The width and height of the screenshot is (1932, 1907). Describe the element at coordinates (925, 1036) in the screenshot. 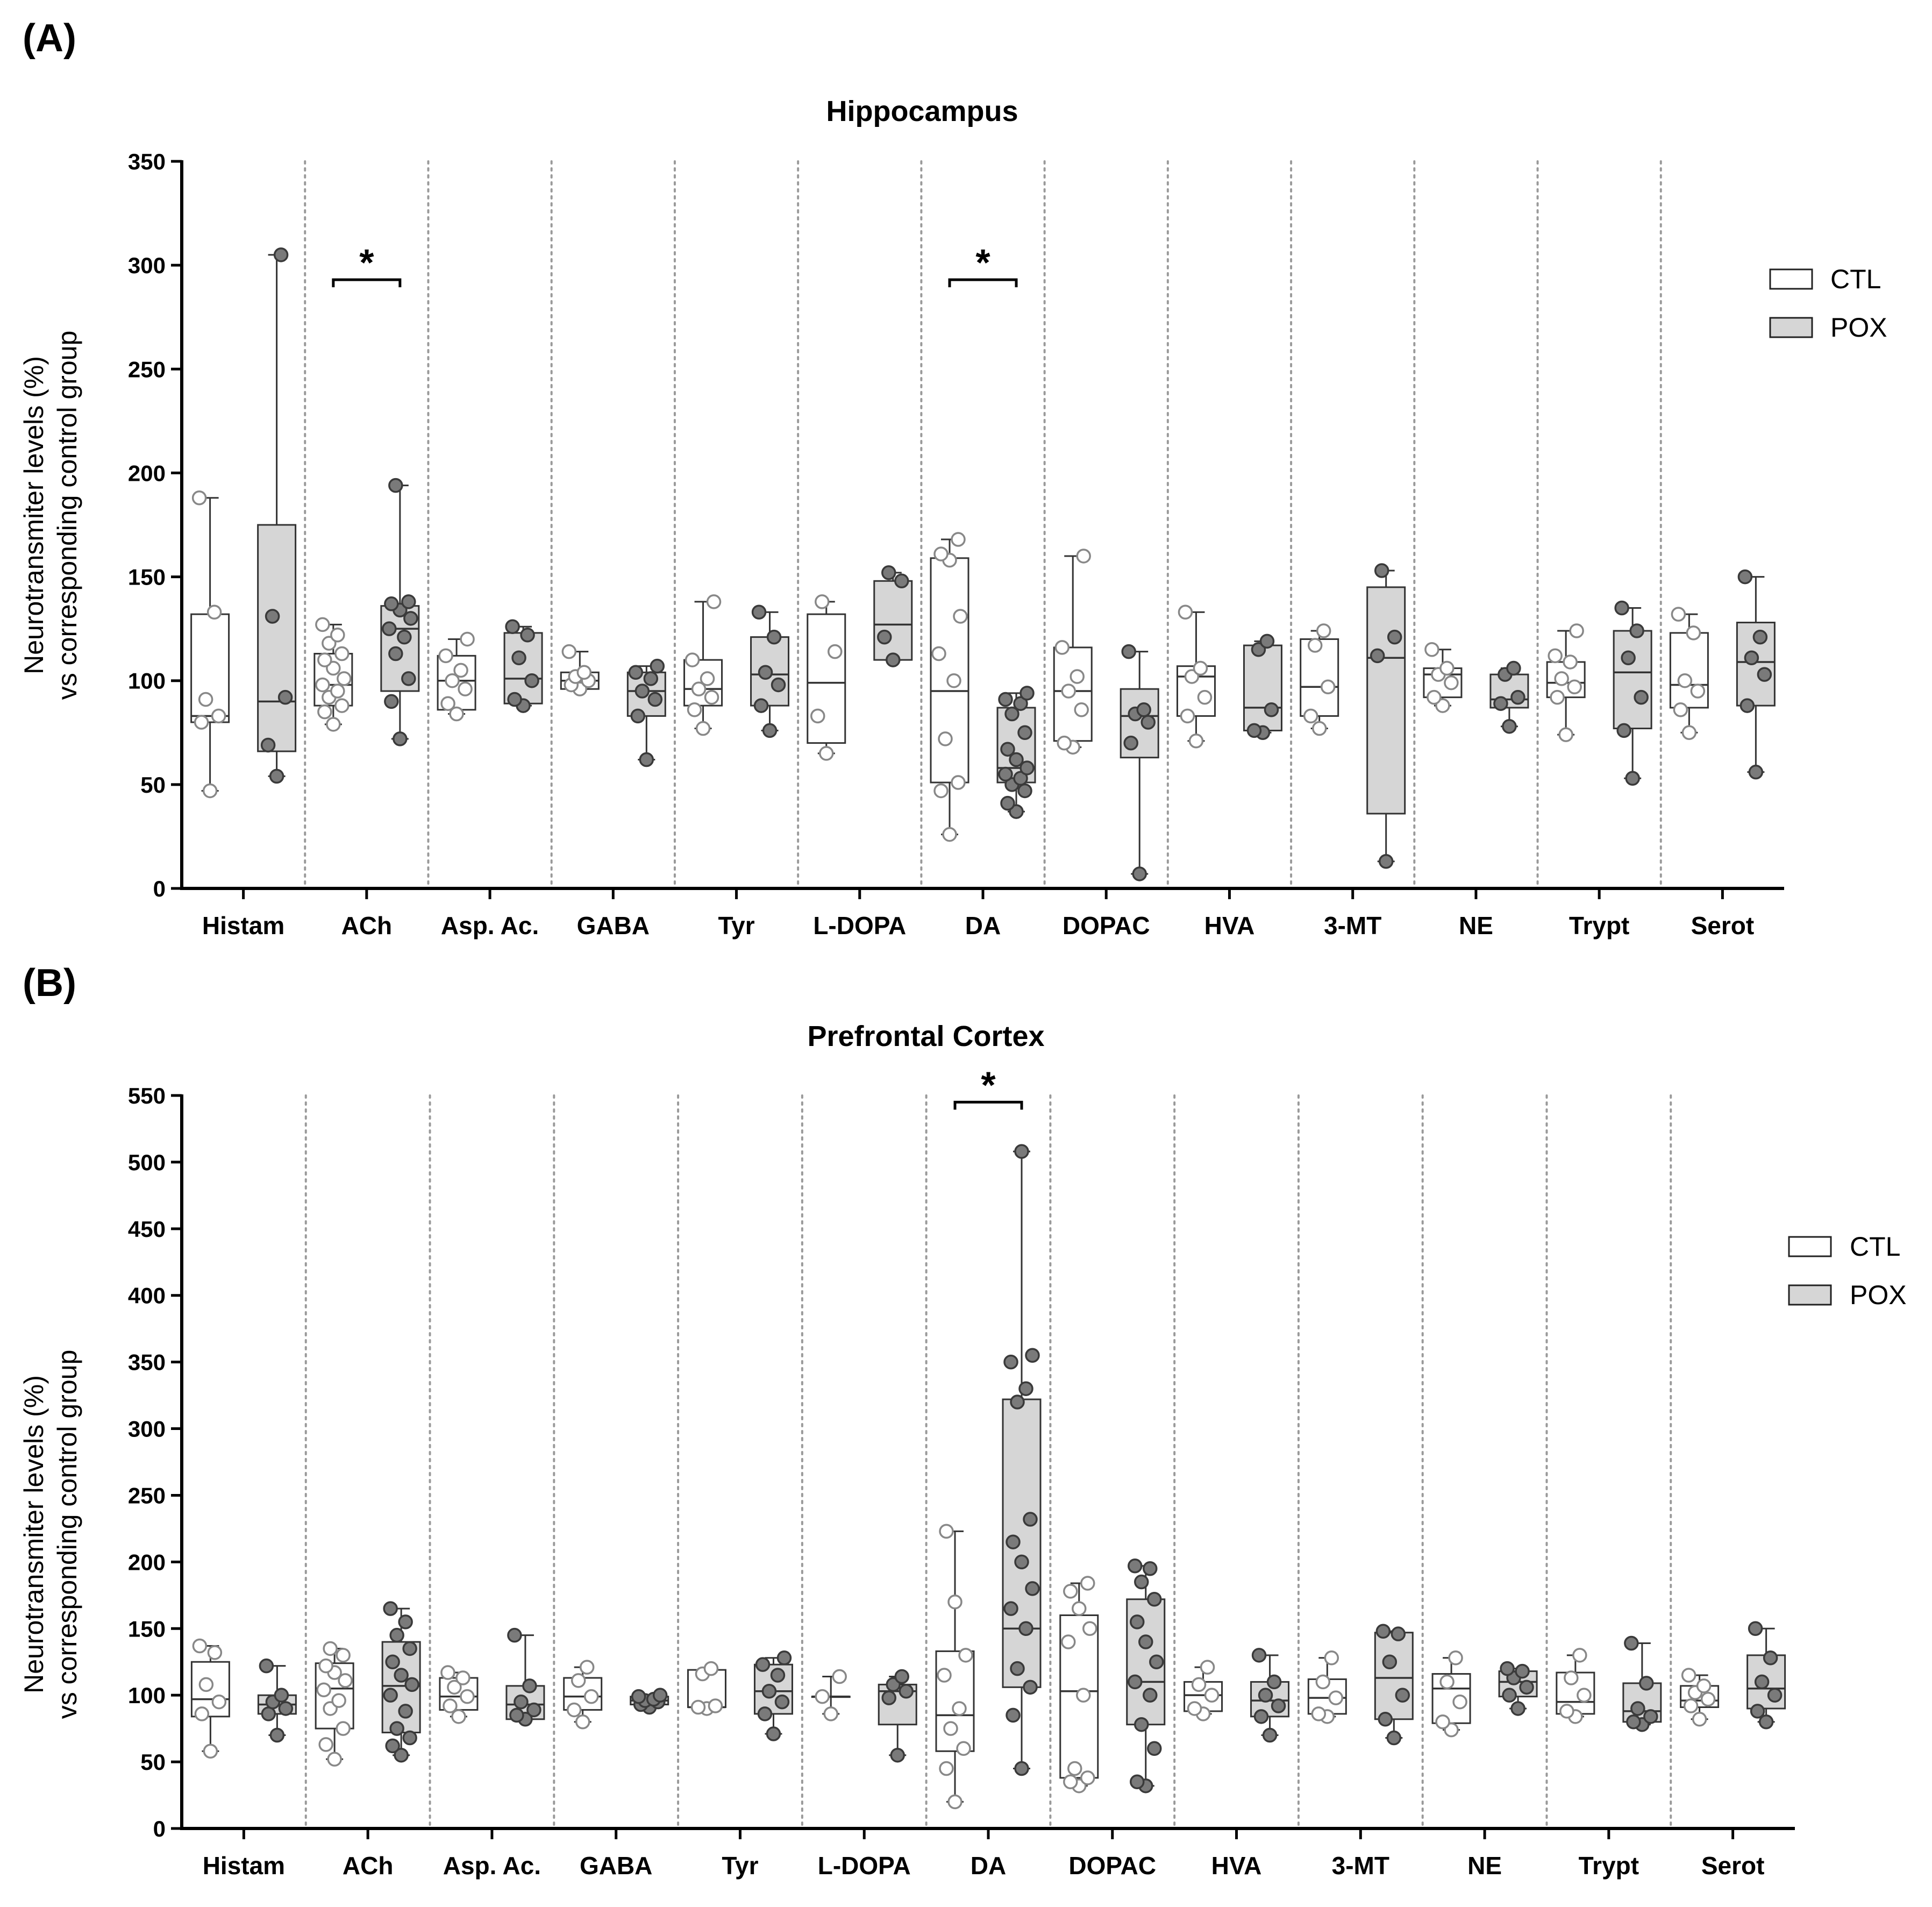

I see `chart-title: Prefrontal Cortex` at that location.